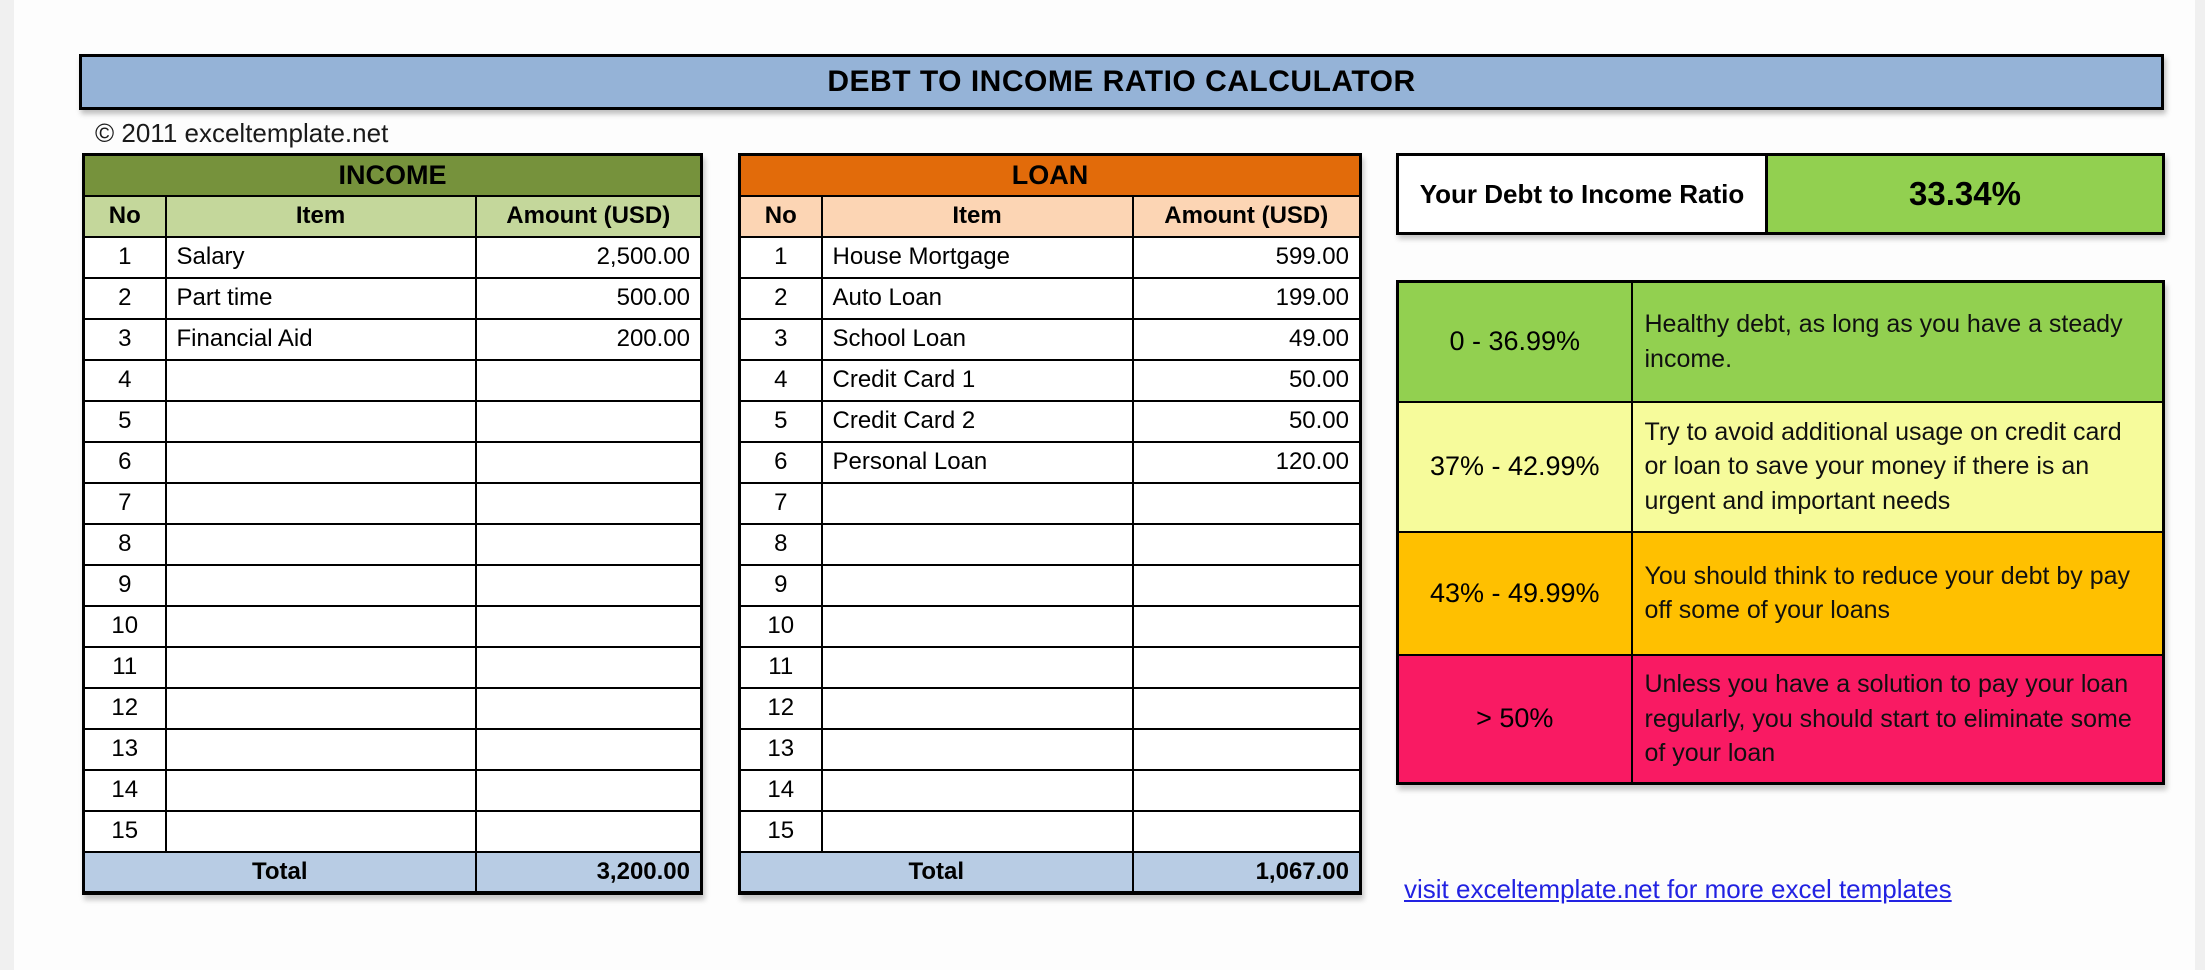  I want to click on copyright-text: © 2011 exceltemplate.net, so click(242, 133).